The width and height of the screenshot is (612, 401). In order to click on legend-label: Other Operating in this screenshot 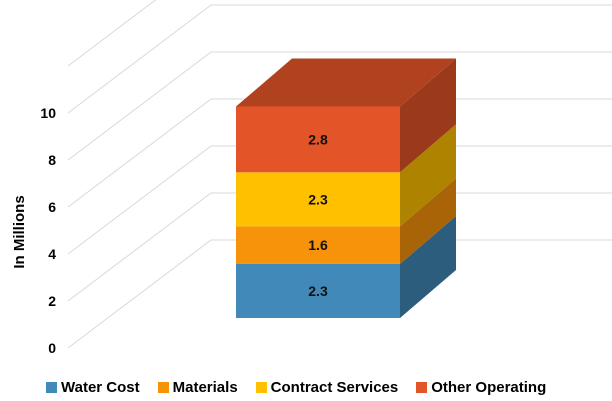, I will do `click(489, 387)`.